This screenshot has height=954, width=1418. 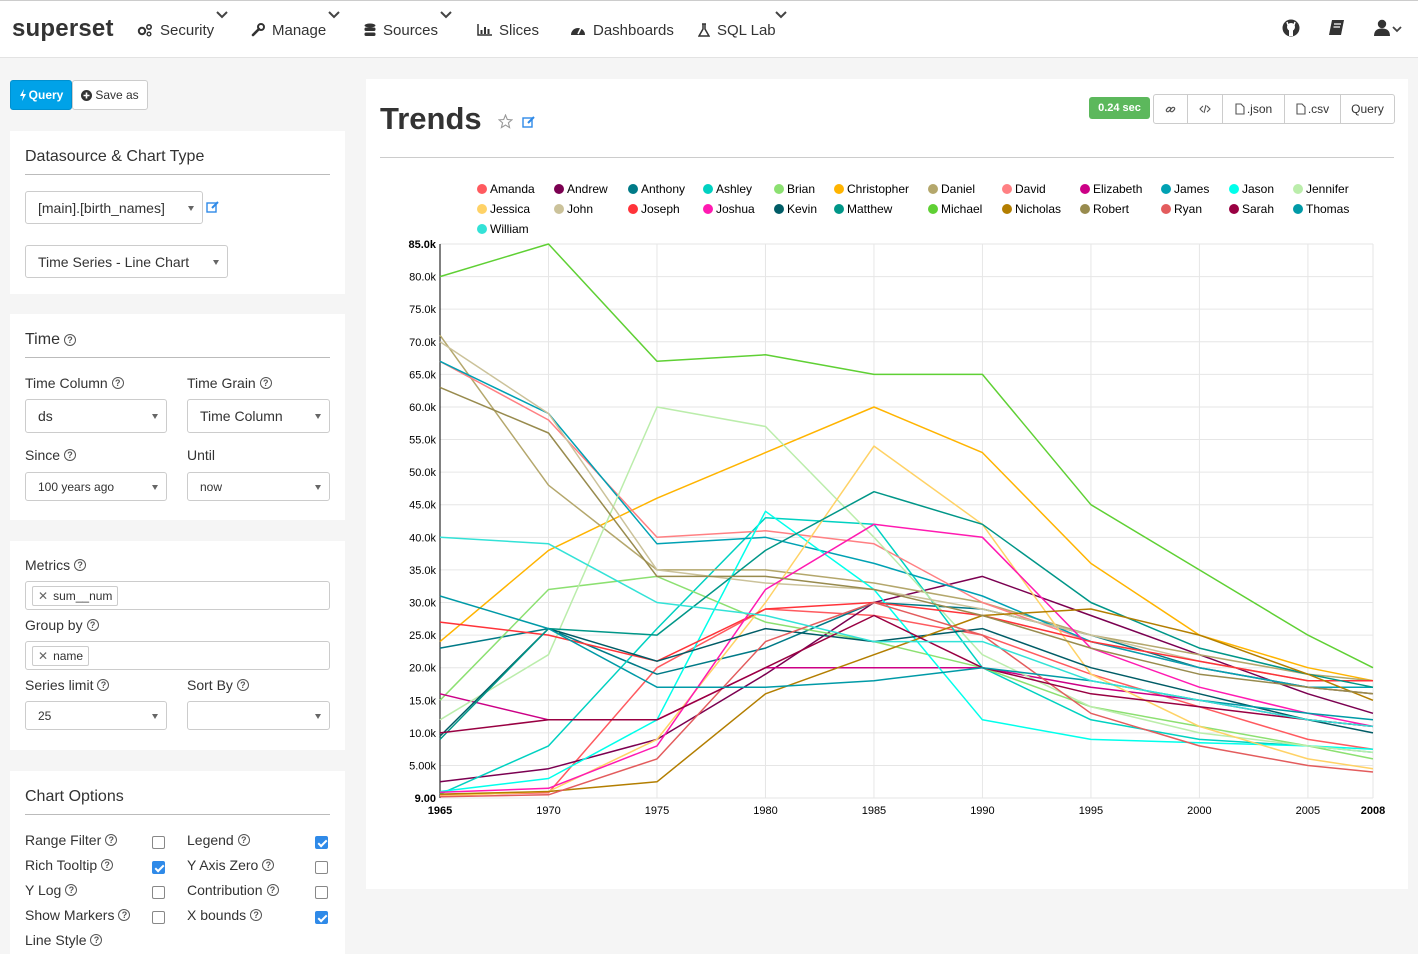 What do you see at coordinates (177, 595) in the screenshot?
I see `metrics-input: ✕ sum__num` at bounding box center [177, 595].